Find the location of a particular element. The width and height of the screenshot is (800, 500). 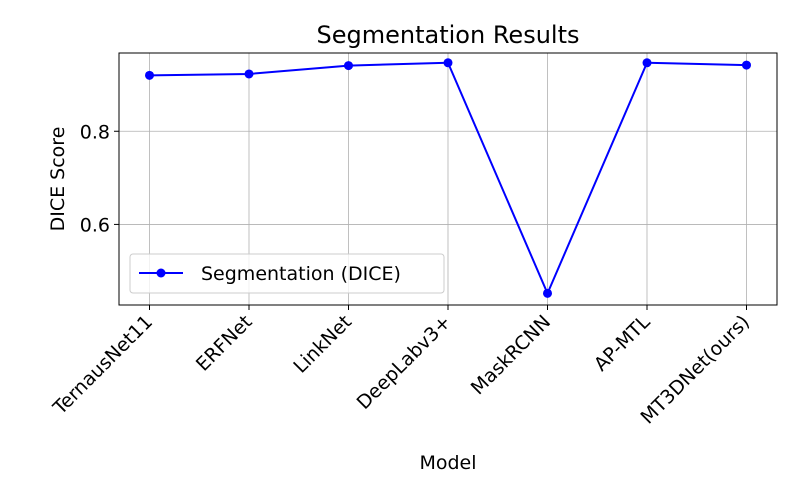

x-tick-label: ERFNet is located at coordinates (224, 343).